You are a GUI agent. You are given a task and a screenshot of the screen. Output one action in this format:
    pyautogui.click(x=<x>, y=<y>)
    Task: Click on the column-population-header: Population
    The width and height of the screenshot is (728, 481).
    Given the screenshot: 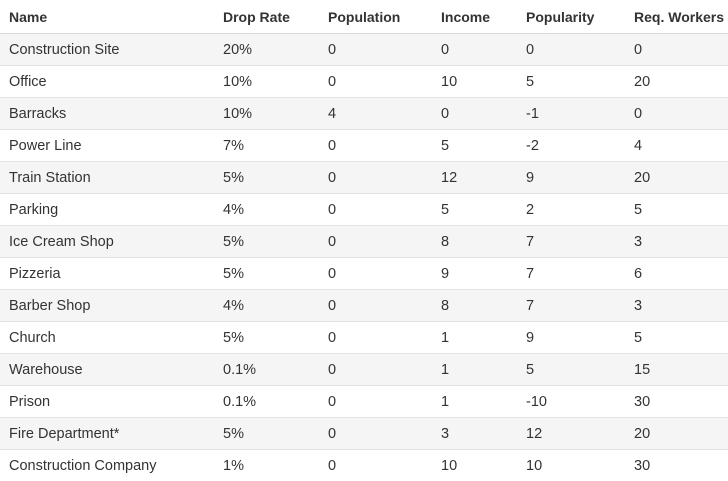 What is the action you would take?
    pyautogui.click(x=375, y=17)
    